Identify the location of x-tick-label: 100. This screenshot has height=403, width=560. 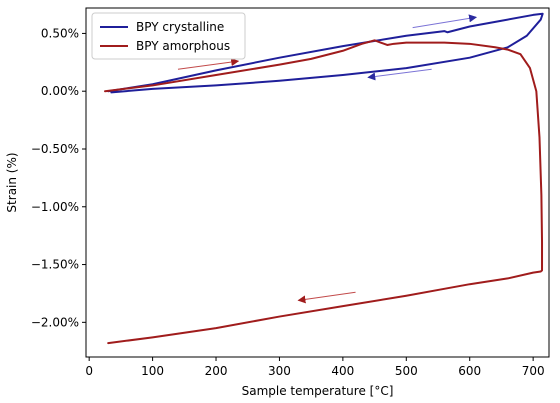
(152, 371).